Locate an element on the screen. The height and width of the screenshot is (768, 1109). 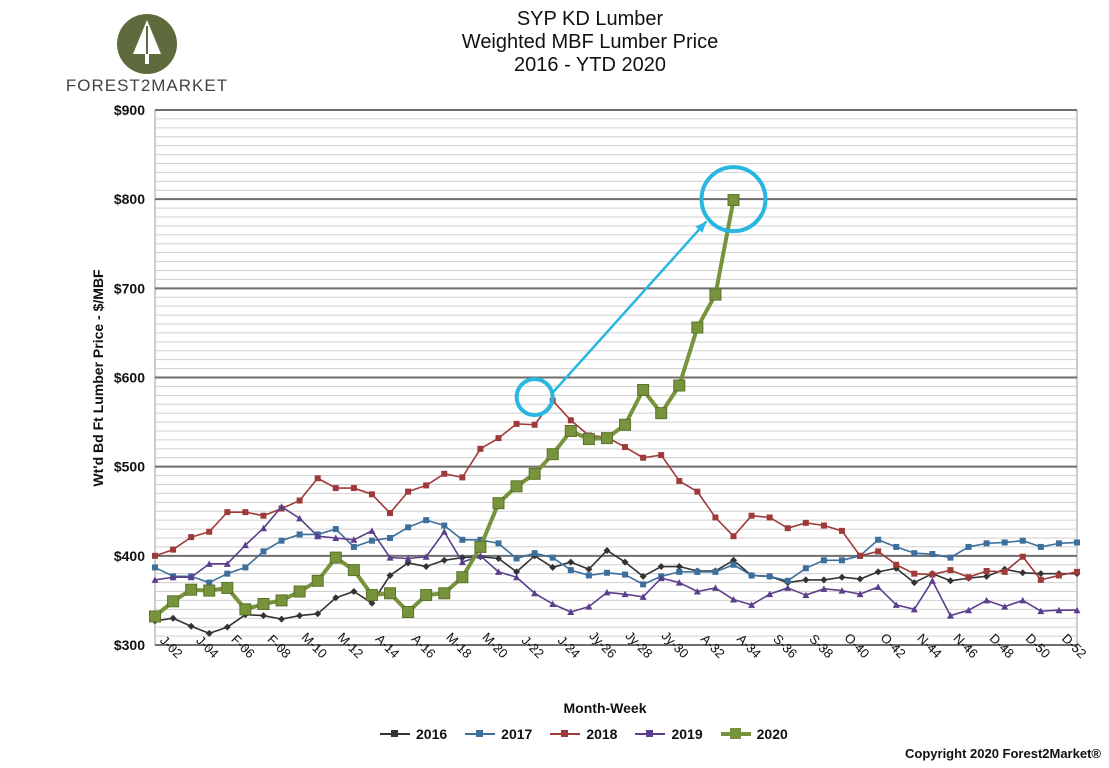
y-tick-label: $400 is located at coordinates (129, 556).